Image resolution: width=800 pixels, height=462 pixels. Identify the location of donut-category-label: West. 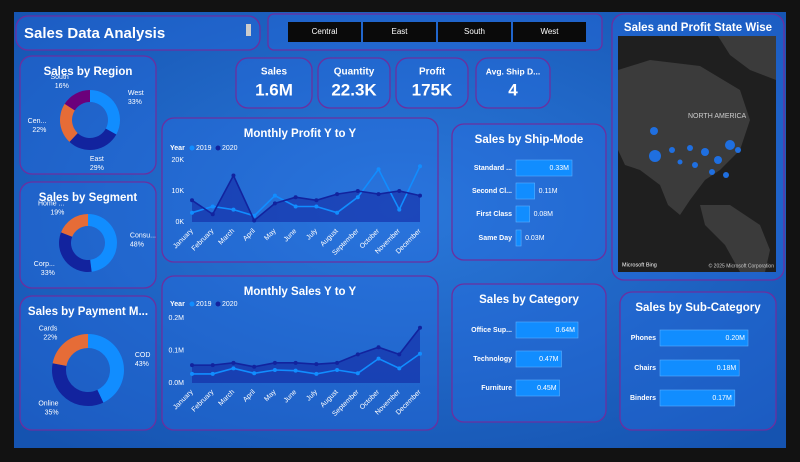
(136, 93).